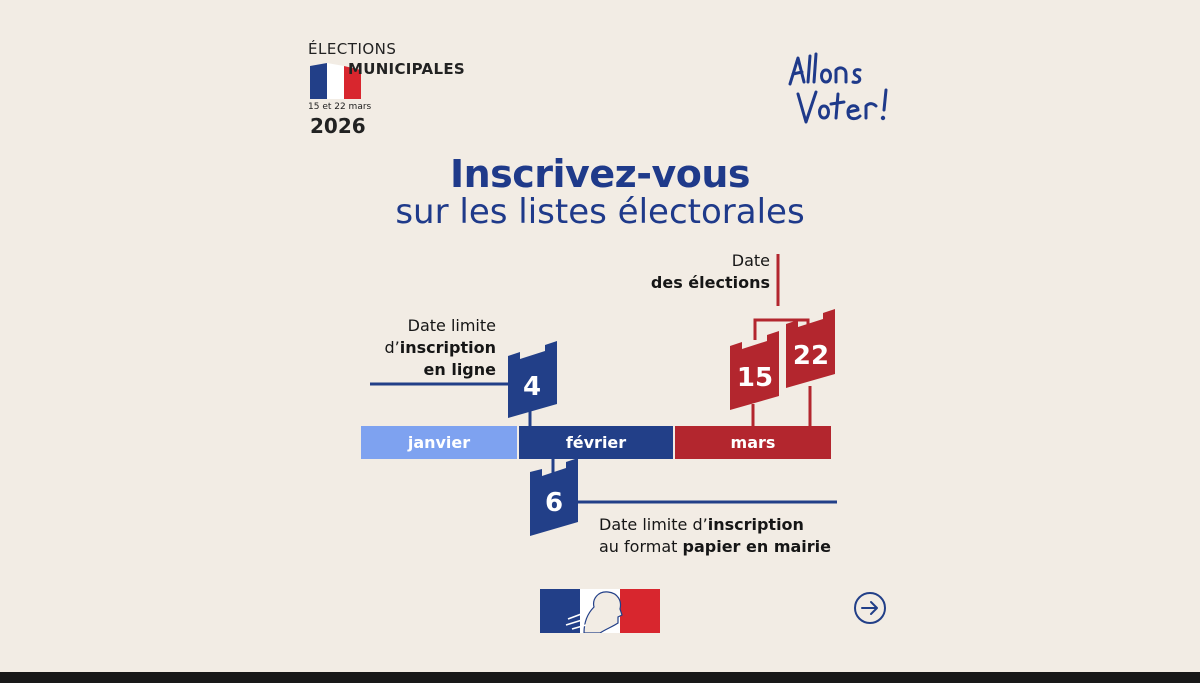 This screenshot has height=683, width=1200. I want to click on online-deadline-label: Date limite d’inscription en ligne, so click(413, 348).